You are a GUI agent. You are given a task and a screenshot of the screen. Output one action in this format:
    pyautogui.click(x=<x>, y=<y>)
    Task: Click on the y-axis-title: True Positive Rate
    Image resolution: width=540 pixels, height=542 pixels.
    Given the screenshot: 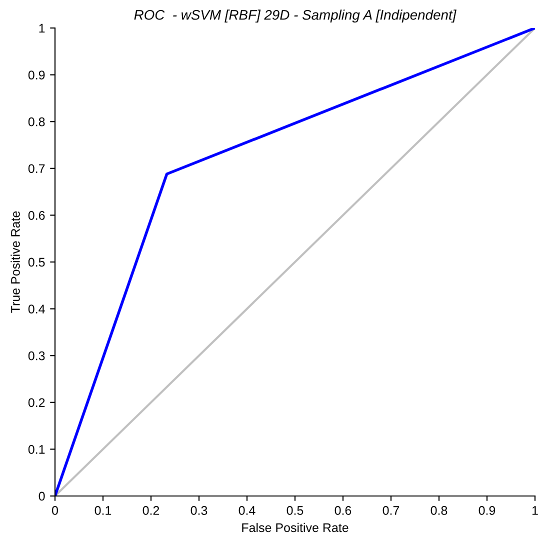 What is the action you would take?
    pyautogui.click(x=15, y=262)
    